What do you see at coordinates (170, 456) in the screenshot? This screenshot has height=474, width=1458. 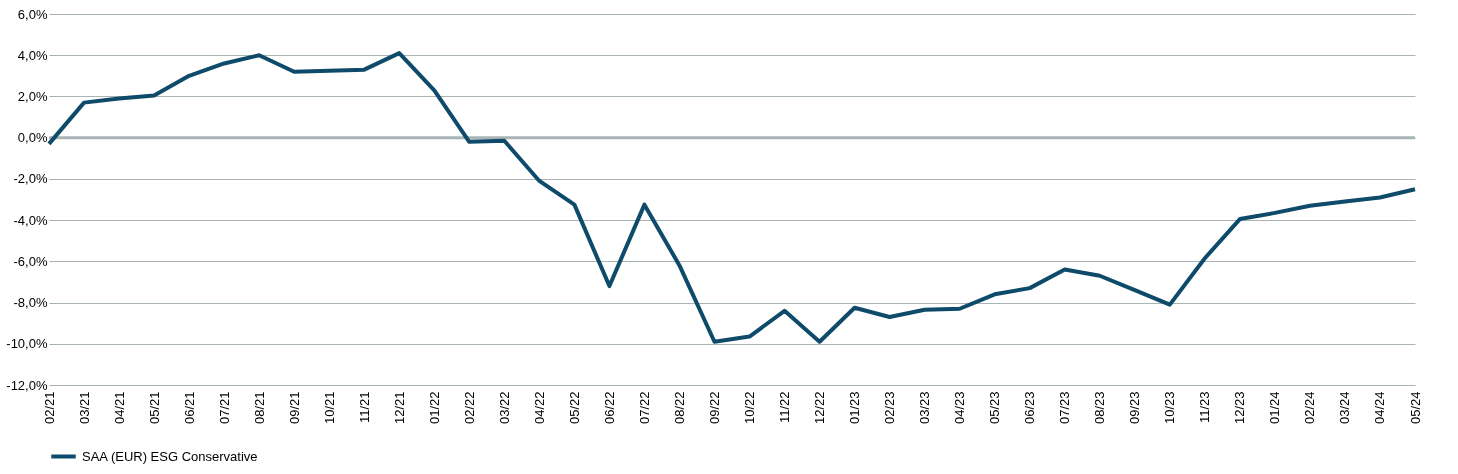 I see `legend-label: SAA (EUR) ESG Conservative` at bounding box center [170, 456].